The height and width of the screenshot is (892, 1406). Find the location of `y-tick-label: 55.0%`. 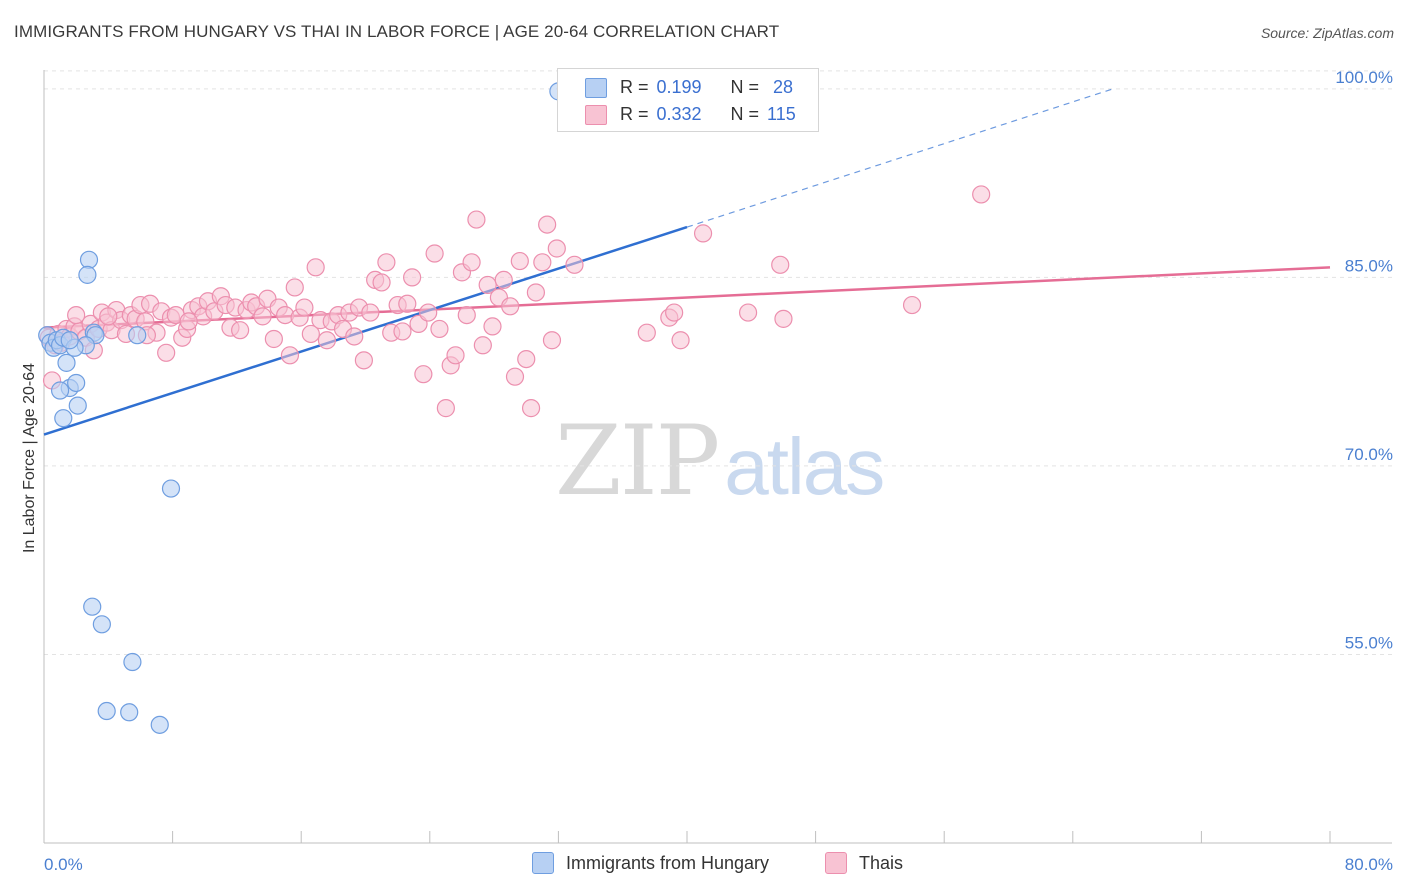

y-tick-label: 55.0% is located at coordinates (1369, 642).